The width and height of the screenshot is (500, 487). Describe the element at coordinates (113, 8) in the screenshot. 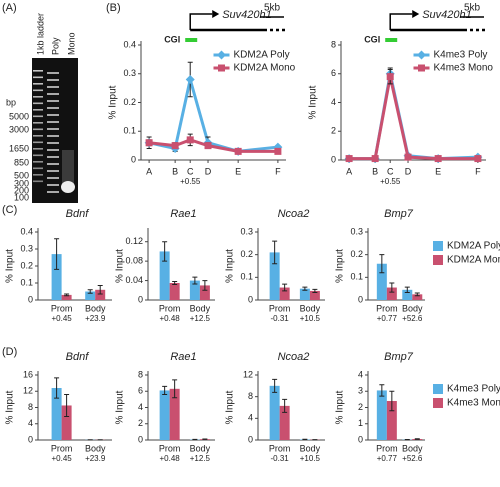

I see `panel-label: (B)` at that location.